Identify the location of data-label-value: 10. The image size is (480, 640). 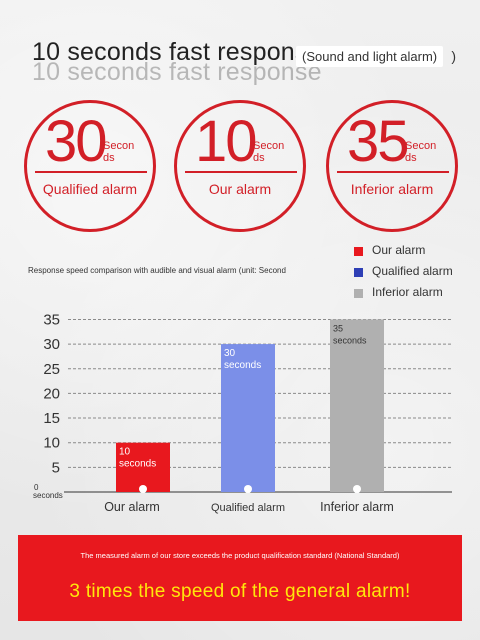
(125, 452).